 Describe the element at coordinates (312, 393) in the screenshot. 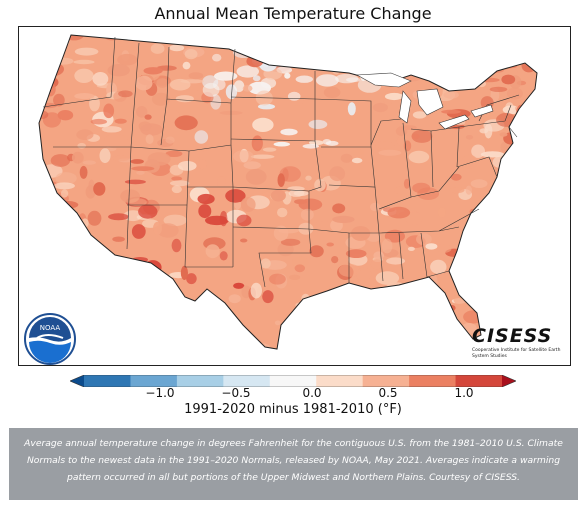

I see `colorbar-tick: 0.0` at that location.